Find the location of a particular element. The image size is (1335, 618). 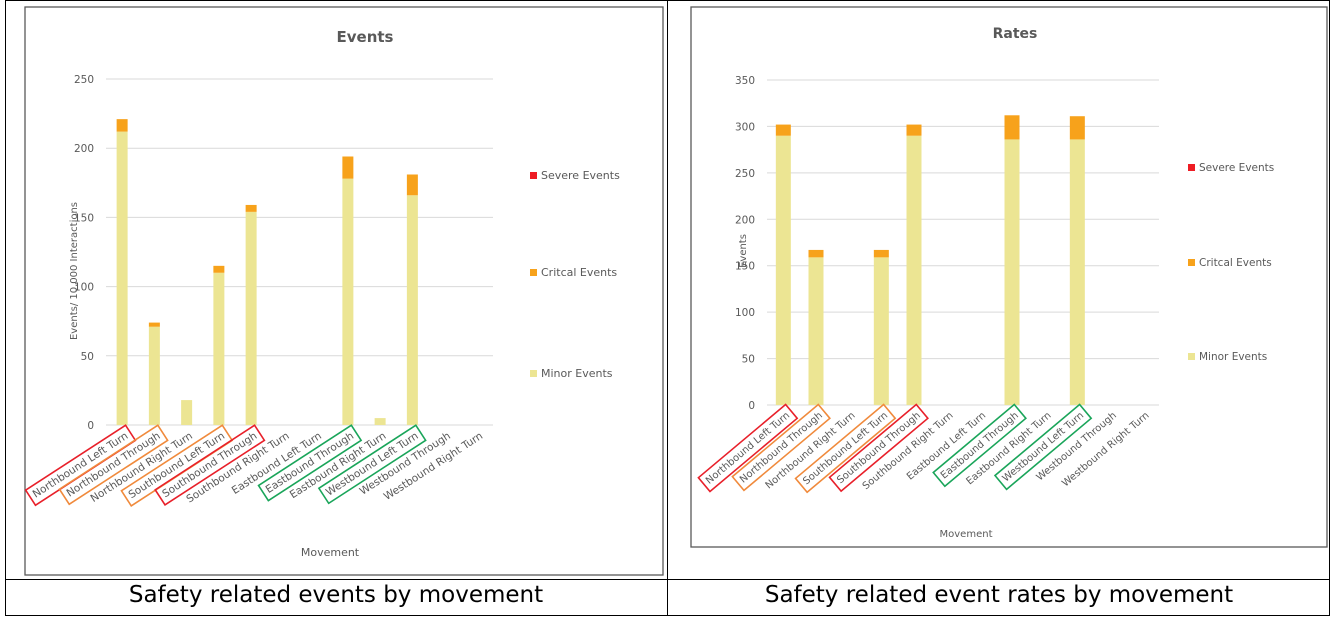

events-ytick-label: 150 is located at coordinates (84, 218).